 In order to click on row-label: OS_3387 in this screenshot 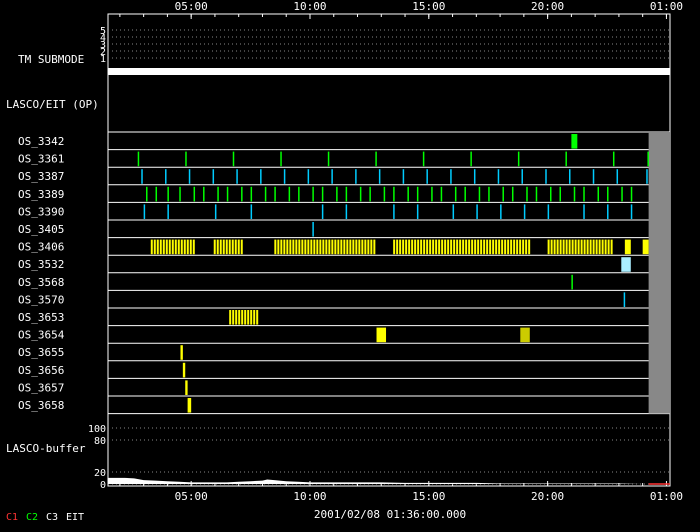, I will do `click(41, 176)`.